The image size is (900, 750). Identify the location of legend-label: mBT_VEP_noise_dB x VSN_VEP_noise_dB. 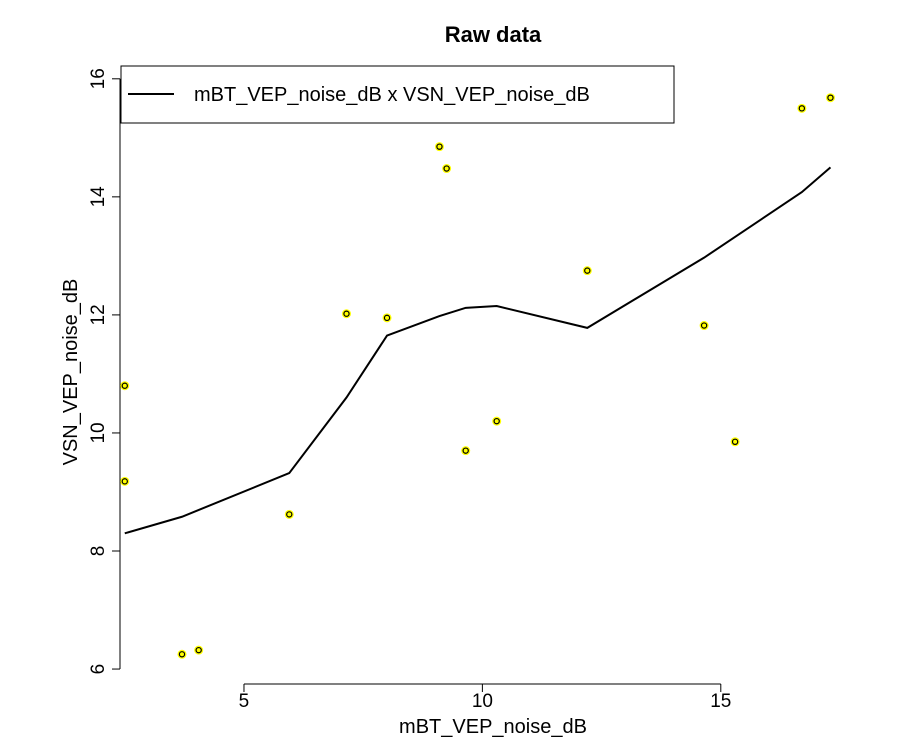
(392, 95).